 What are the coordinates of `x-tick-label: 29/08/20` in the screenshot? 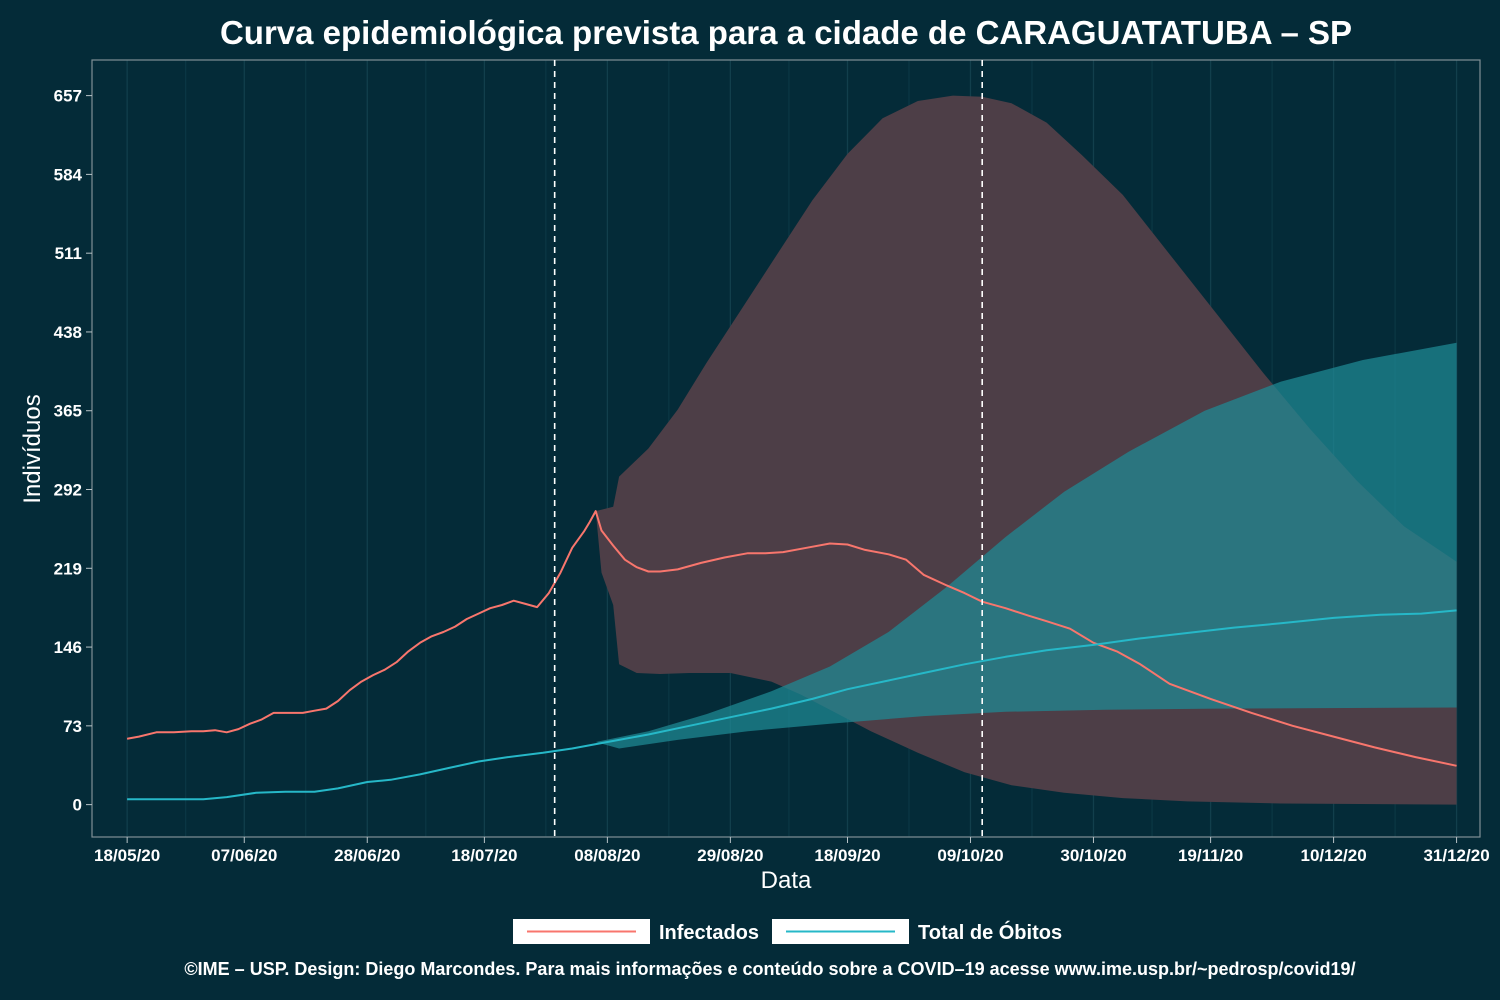 It's located at (730, 855).